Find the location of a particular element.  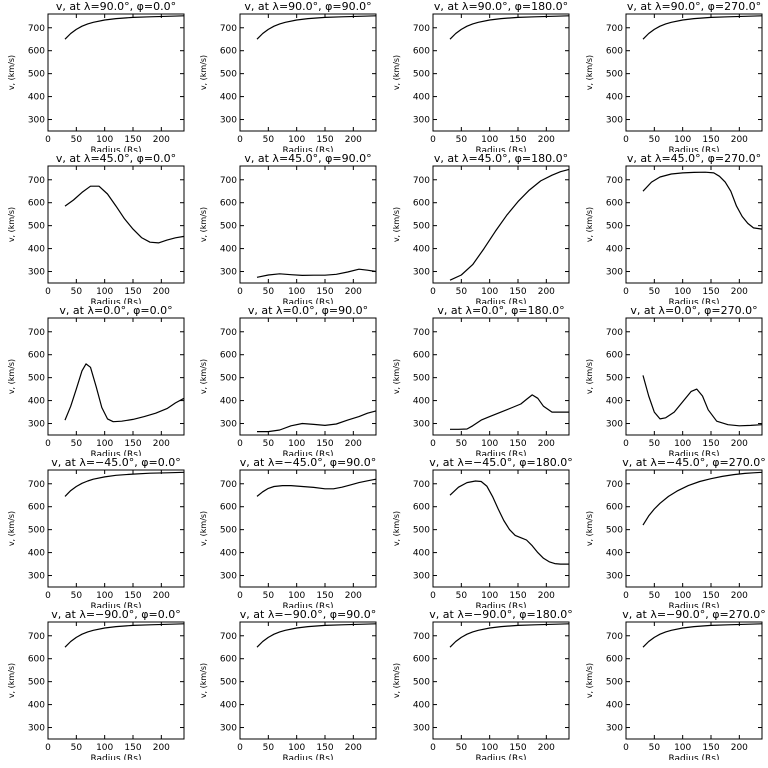

chart-title: v, at λ=−45.0°, φ=270.0° is located at coordinates (693, 462).